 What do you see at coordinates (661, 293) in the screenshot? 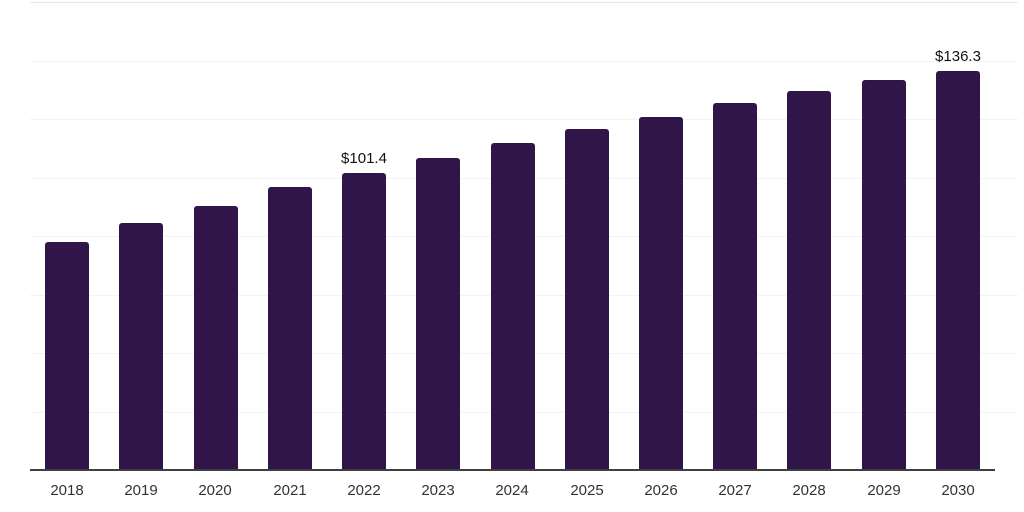
I see `bar-2026` at bounding box center [661, 293].